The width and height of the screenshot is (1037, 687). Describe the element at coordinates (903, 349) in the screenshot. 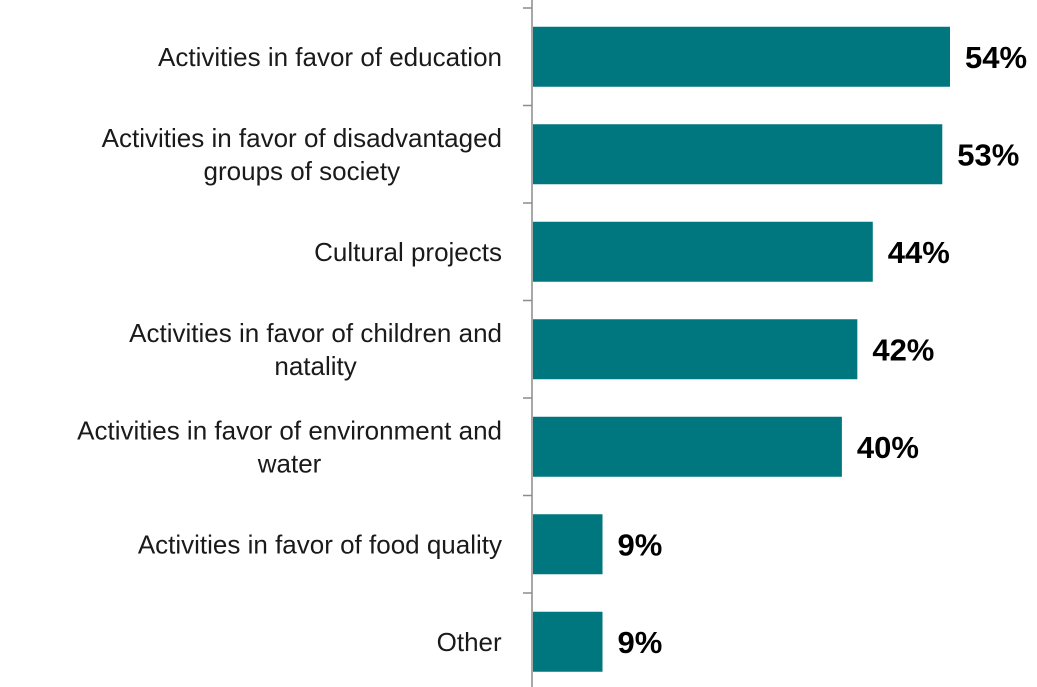

I see `data-label-3: 42%` at that location.